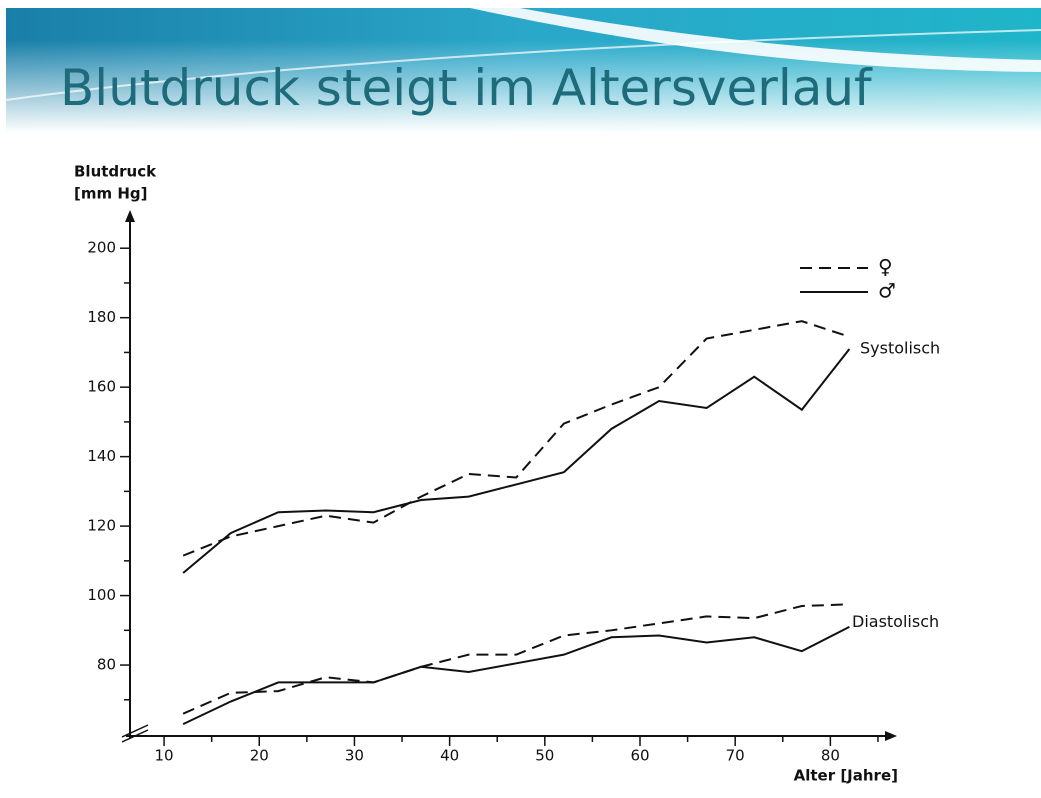 This screenshot has width=1041, height=798. I want to click on y-tick-label: 200, so click(101, 248).